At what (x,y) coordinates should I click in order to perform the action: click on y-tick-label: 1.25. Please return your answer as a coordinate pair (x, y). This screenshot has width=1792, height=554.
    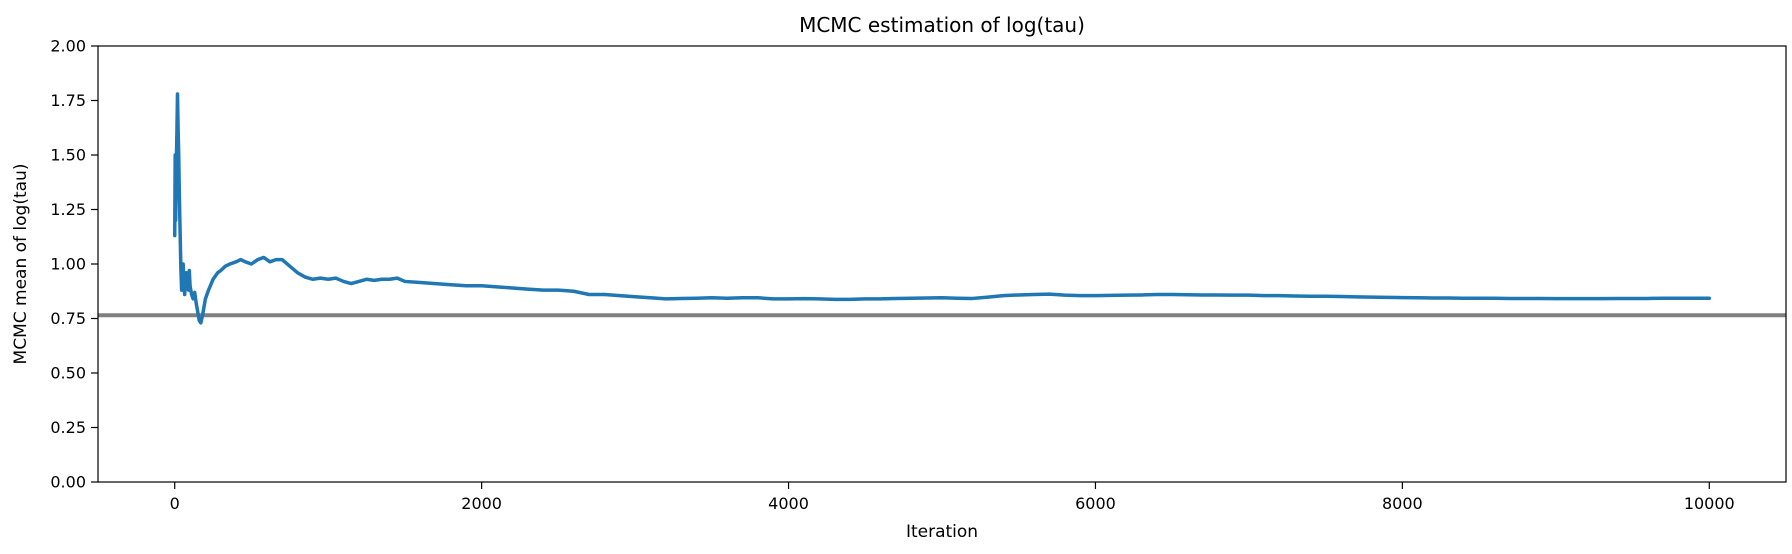
    Looking at the image, I should click on (68, 209).